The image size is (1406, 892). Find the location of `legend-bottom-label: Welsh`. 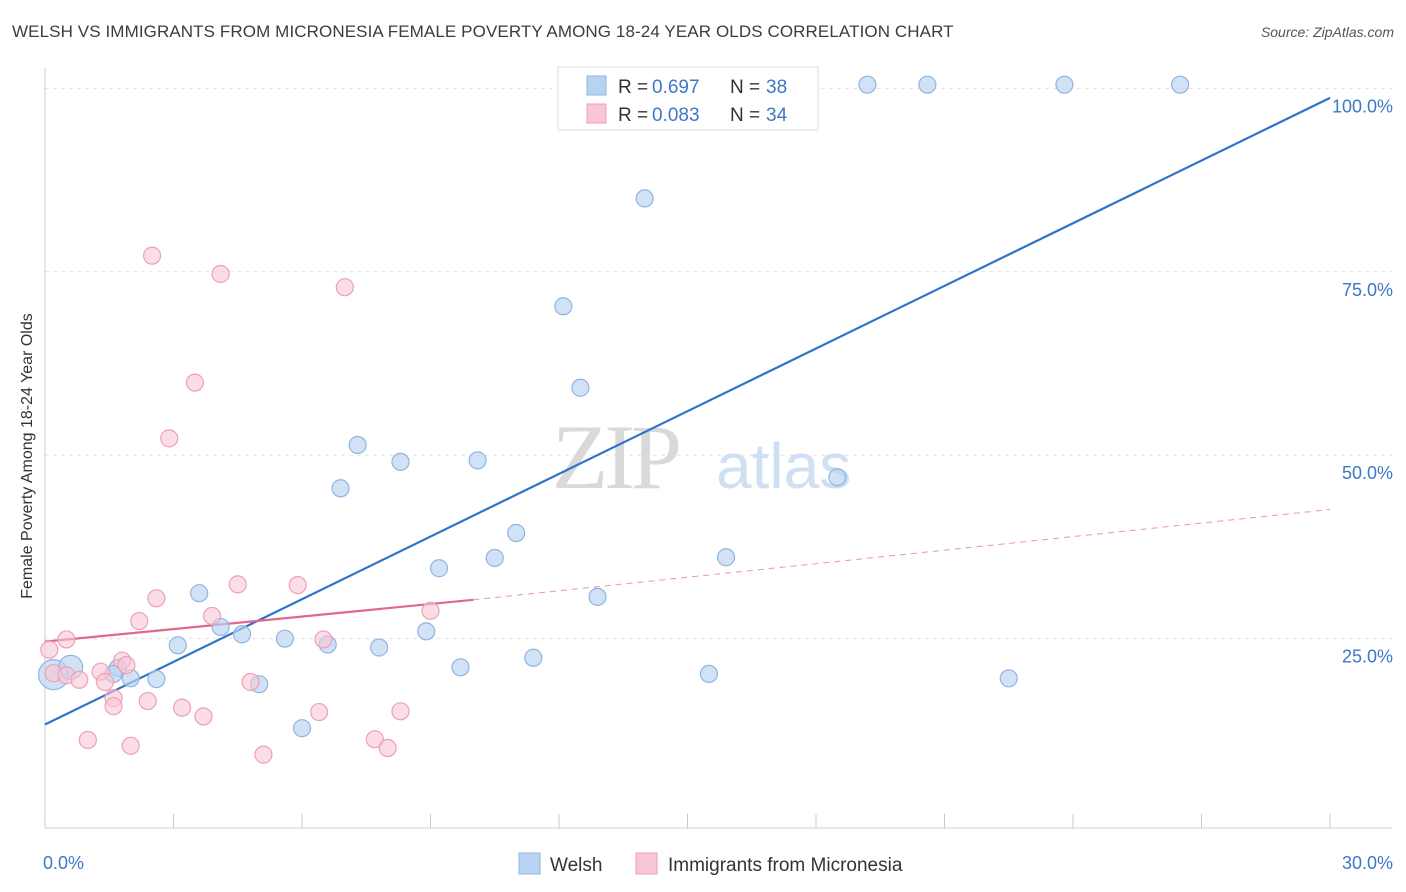

legend-bottom-label: Welsh is located at coordinates (576, 865).